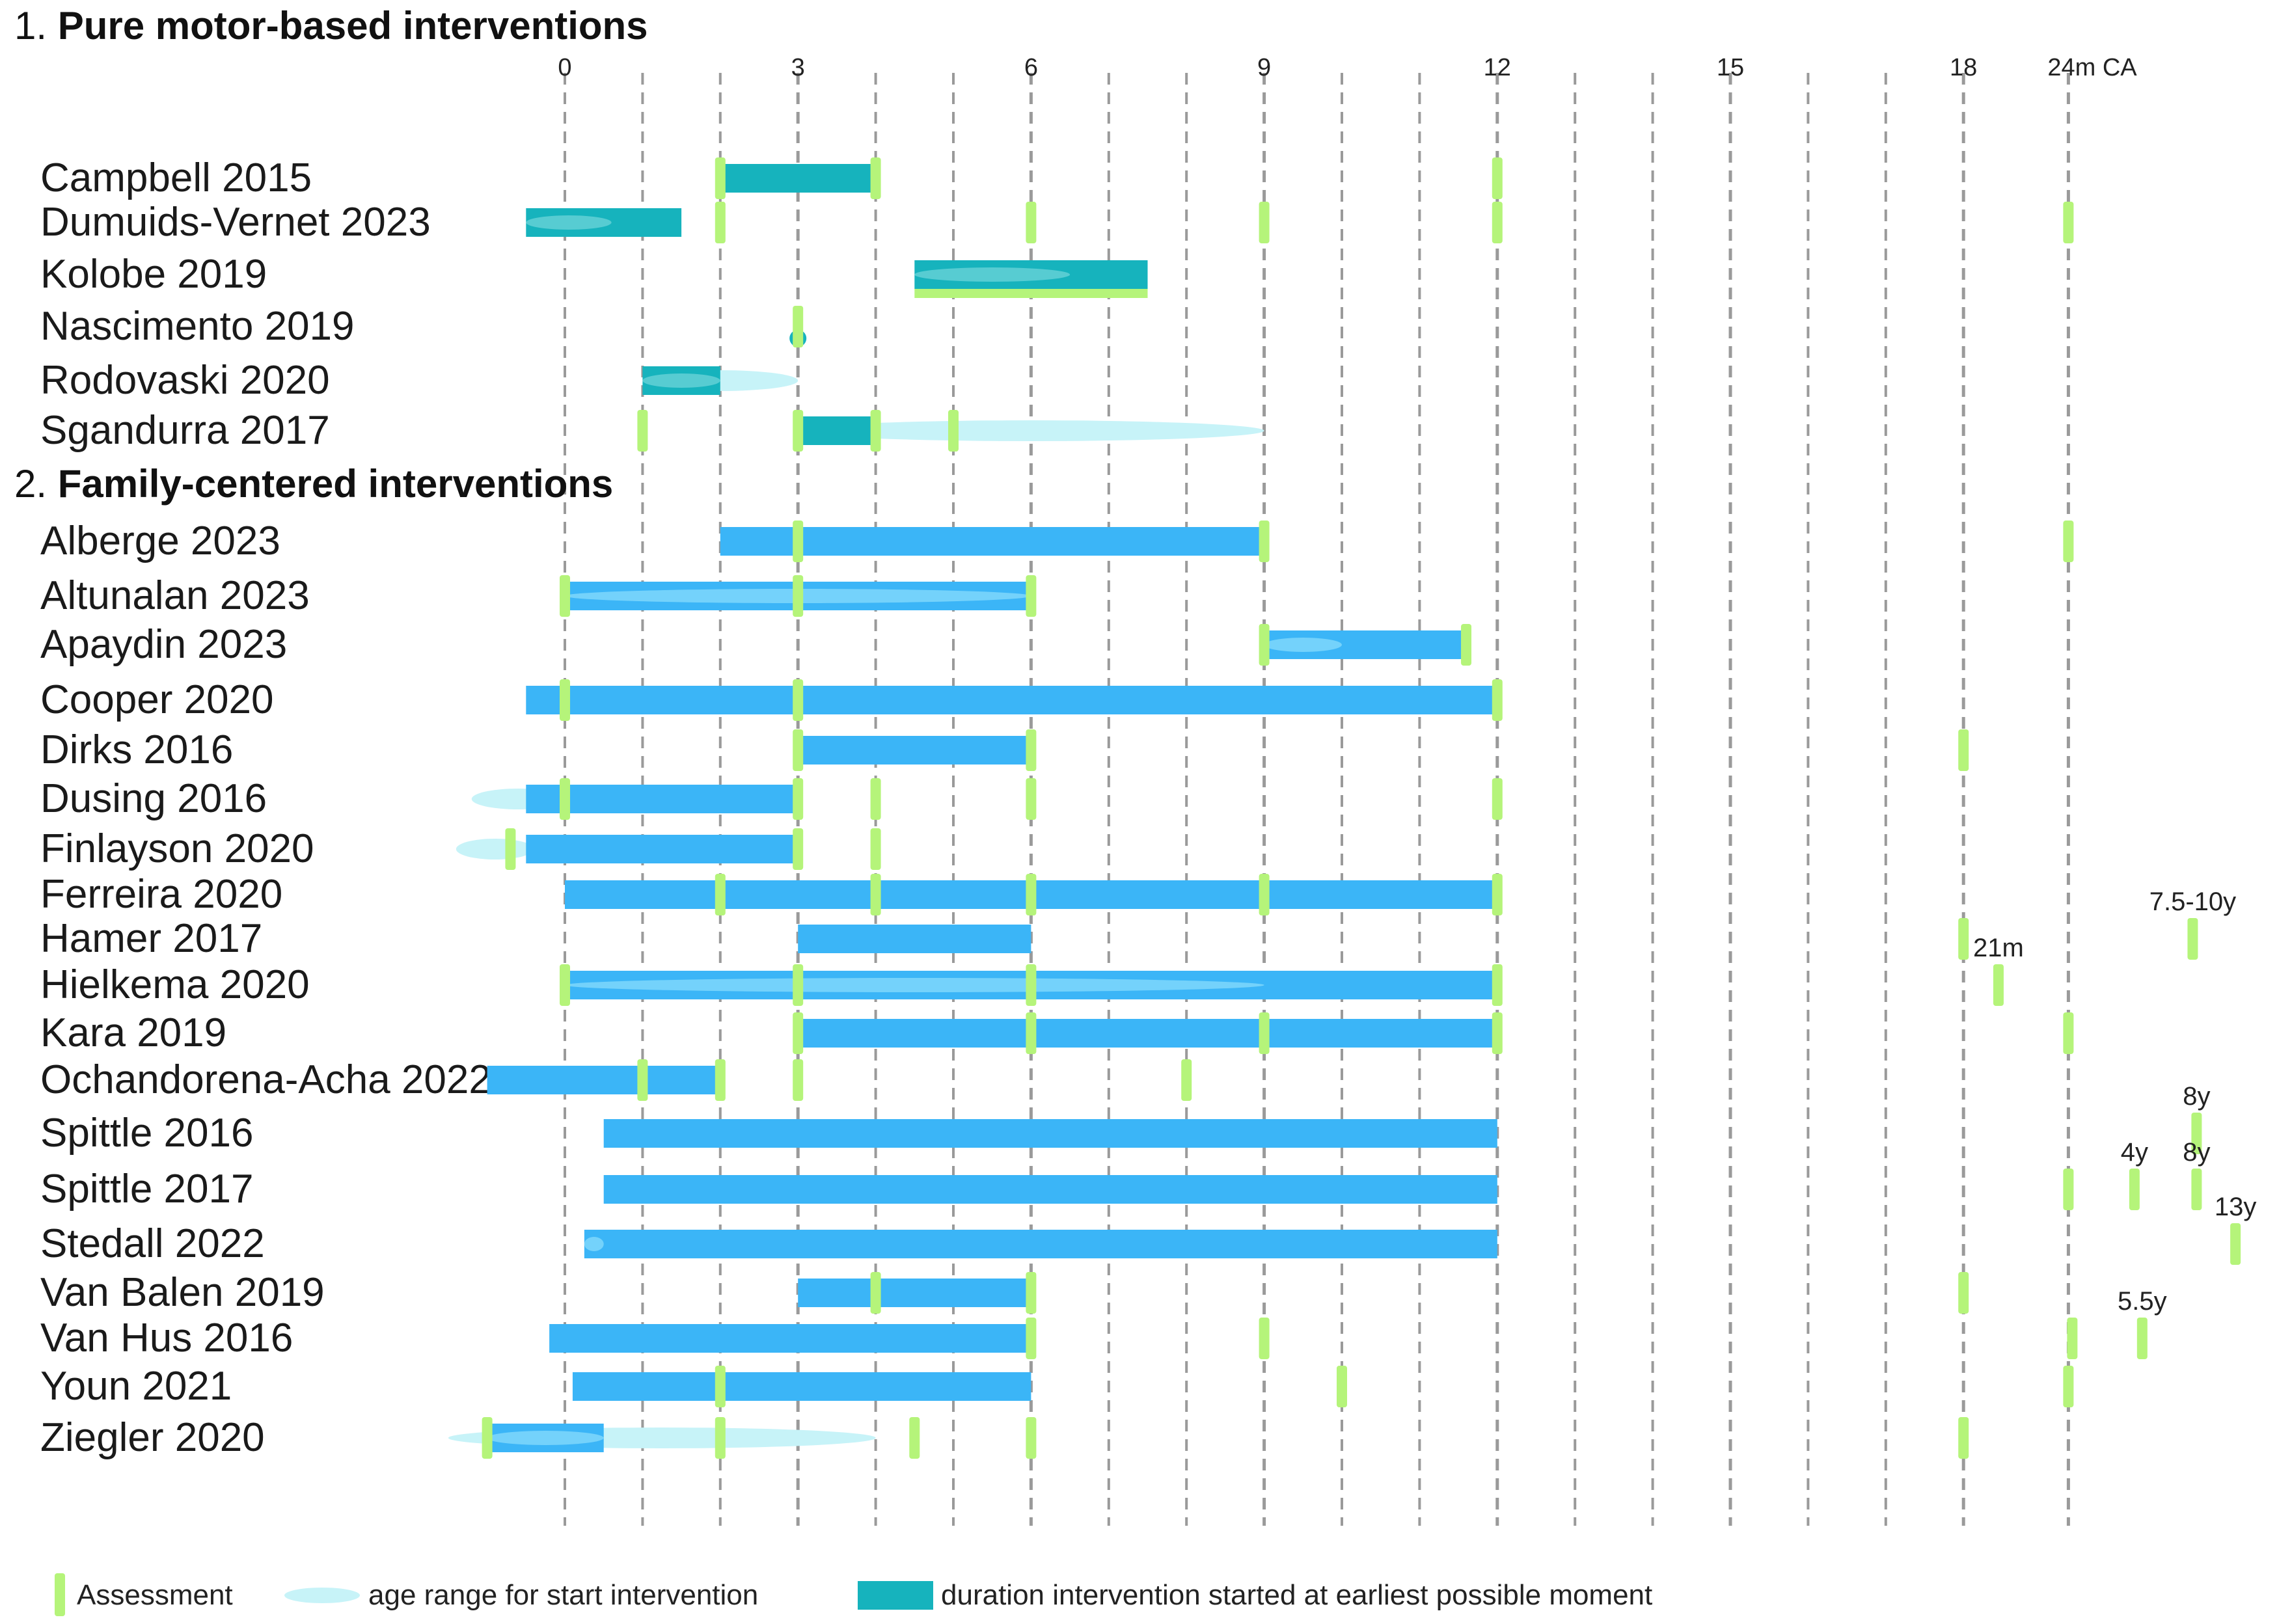 This screenshot has height=1624, width=2292. I want to click on follow-up-label: 21m, so click(1998, 948).